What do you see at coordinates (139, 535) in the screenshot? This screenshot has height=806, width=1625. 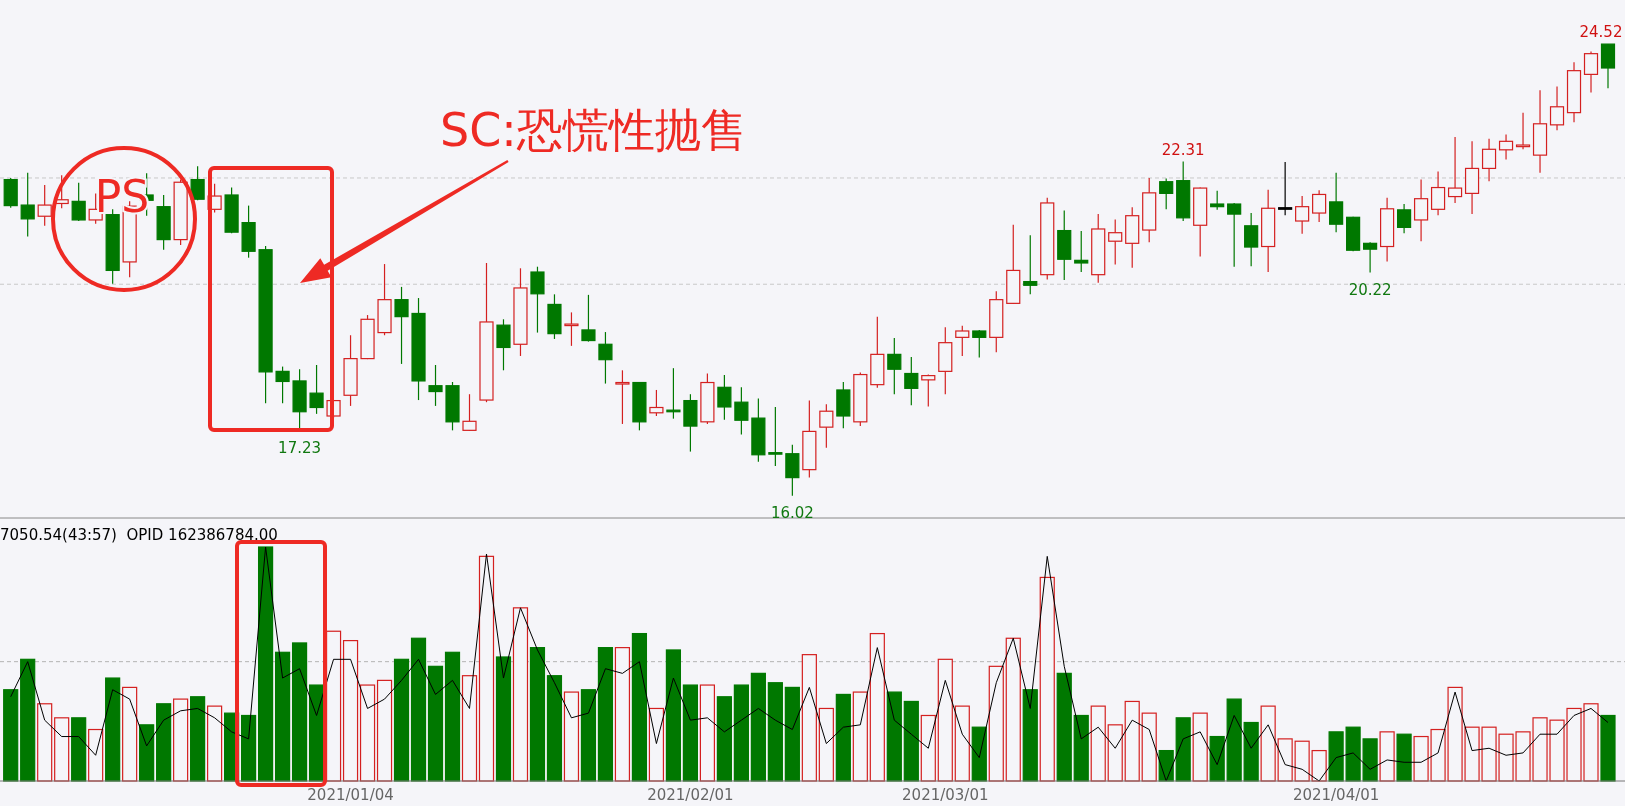 I see `text: 7050.54(43:57) OPID 162386784.00` at bounding box center [139, 535].